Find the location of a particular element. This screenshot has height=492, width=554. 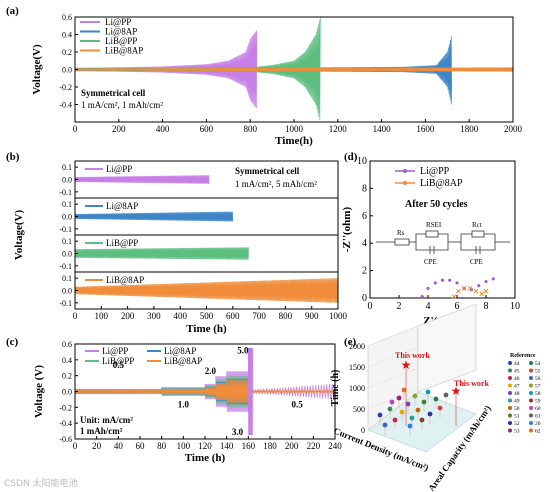

panel-b-legend-label: Li@8AP is located at coordinates (122, 206).